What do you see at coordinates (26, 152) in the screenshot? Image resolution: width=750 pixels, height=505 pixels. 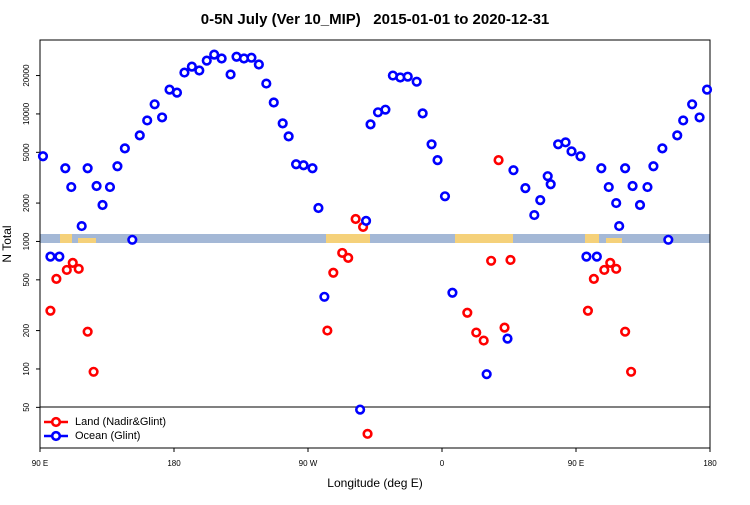 I see `y-tick-label: 5000` at bounding box center [26, 152].